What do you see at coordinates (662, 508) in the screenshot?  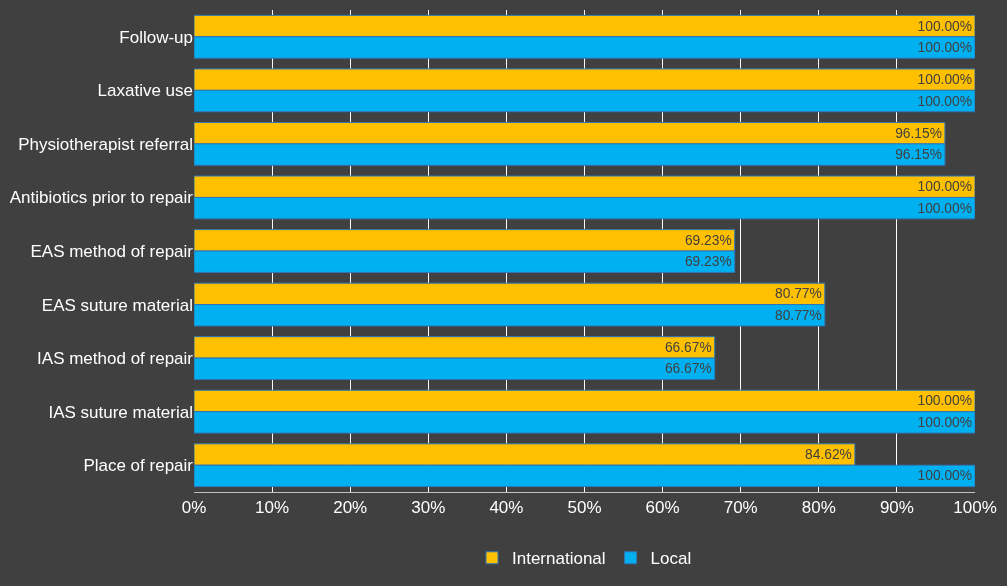 I see `x-tick-label: 60%` at bounding box center [662, 508].